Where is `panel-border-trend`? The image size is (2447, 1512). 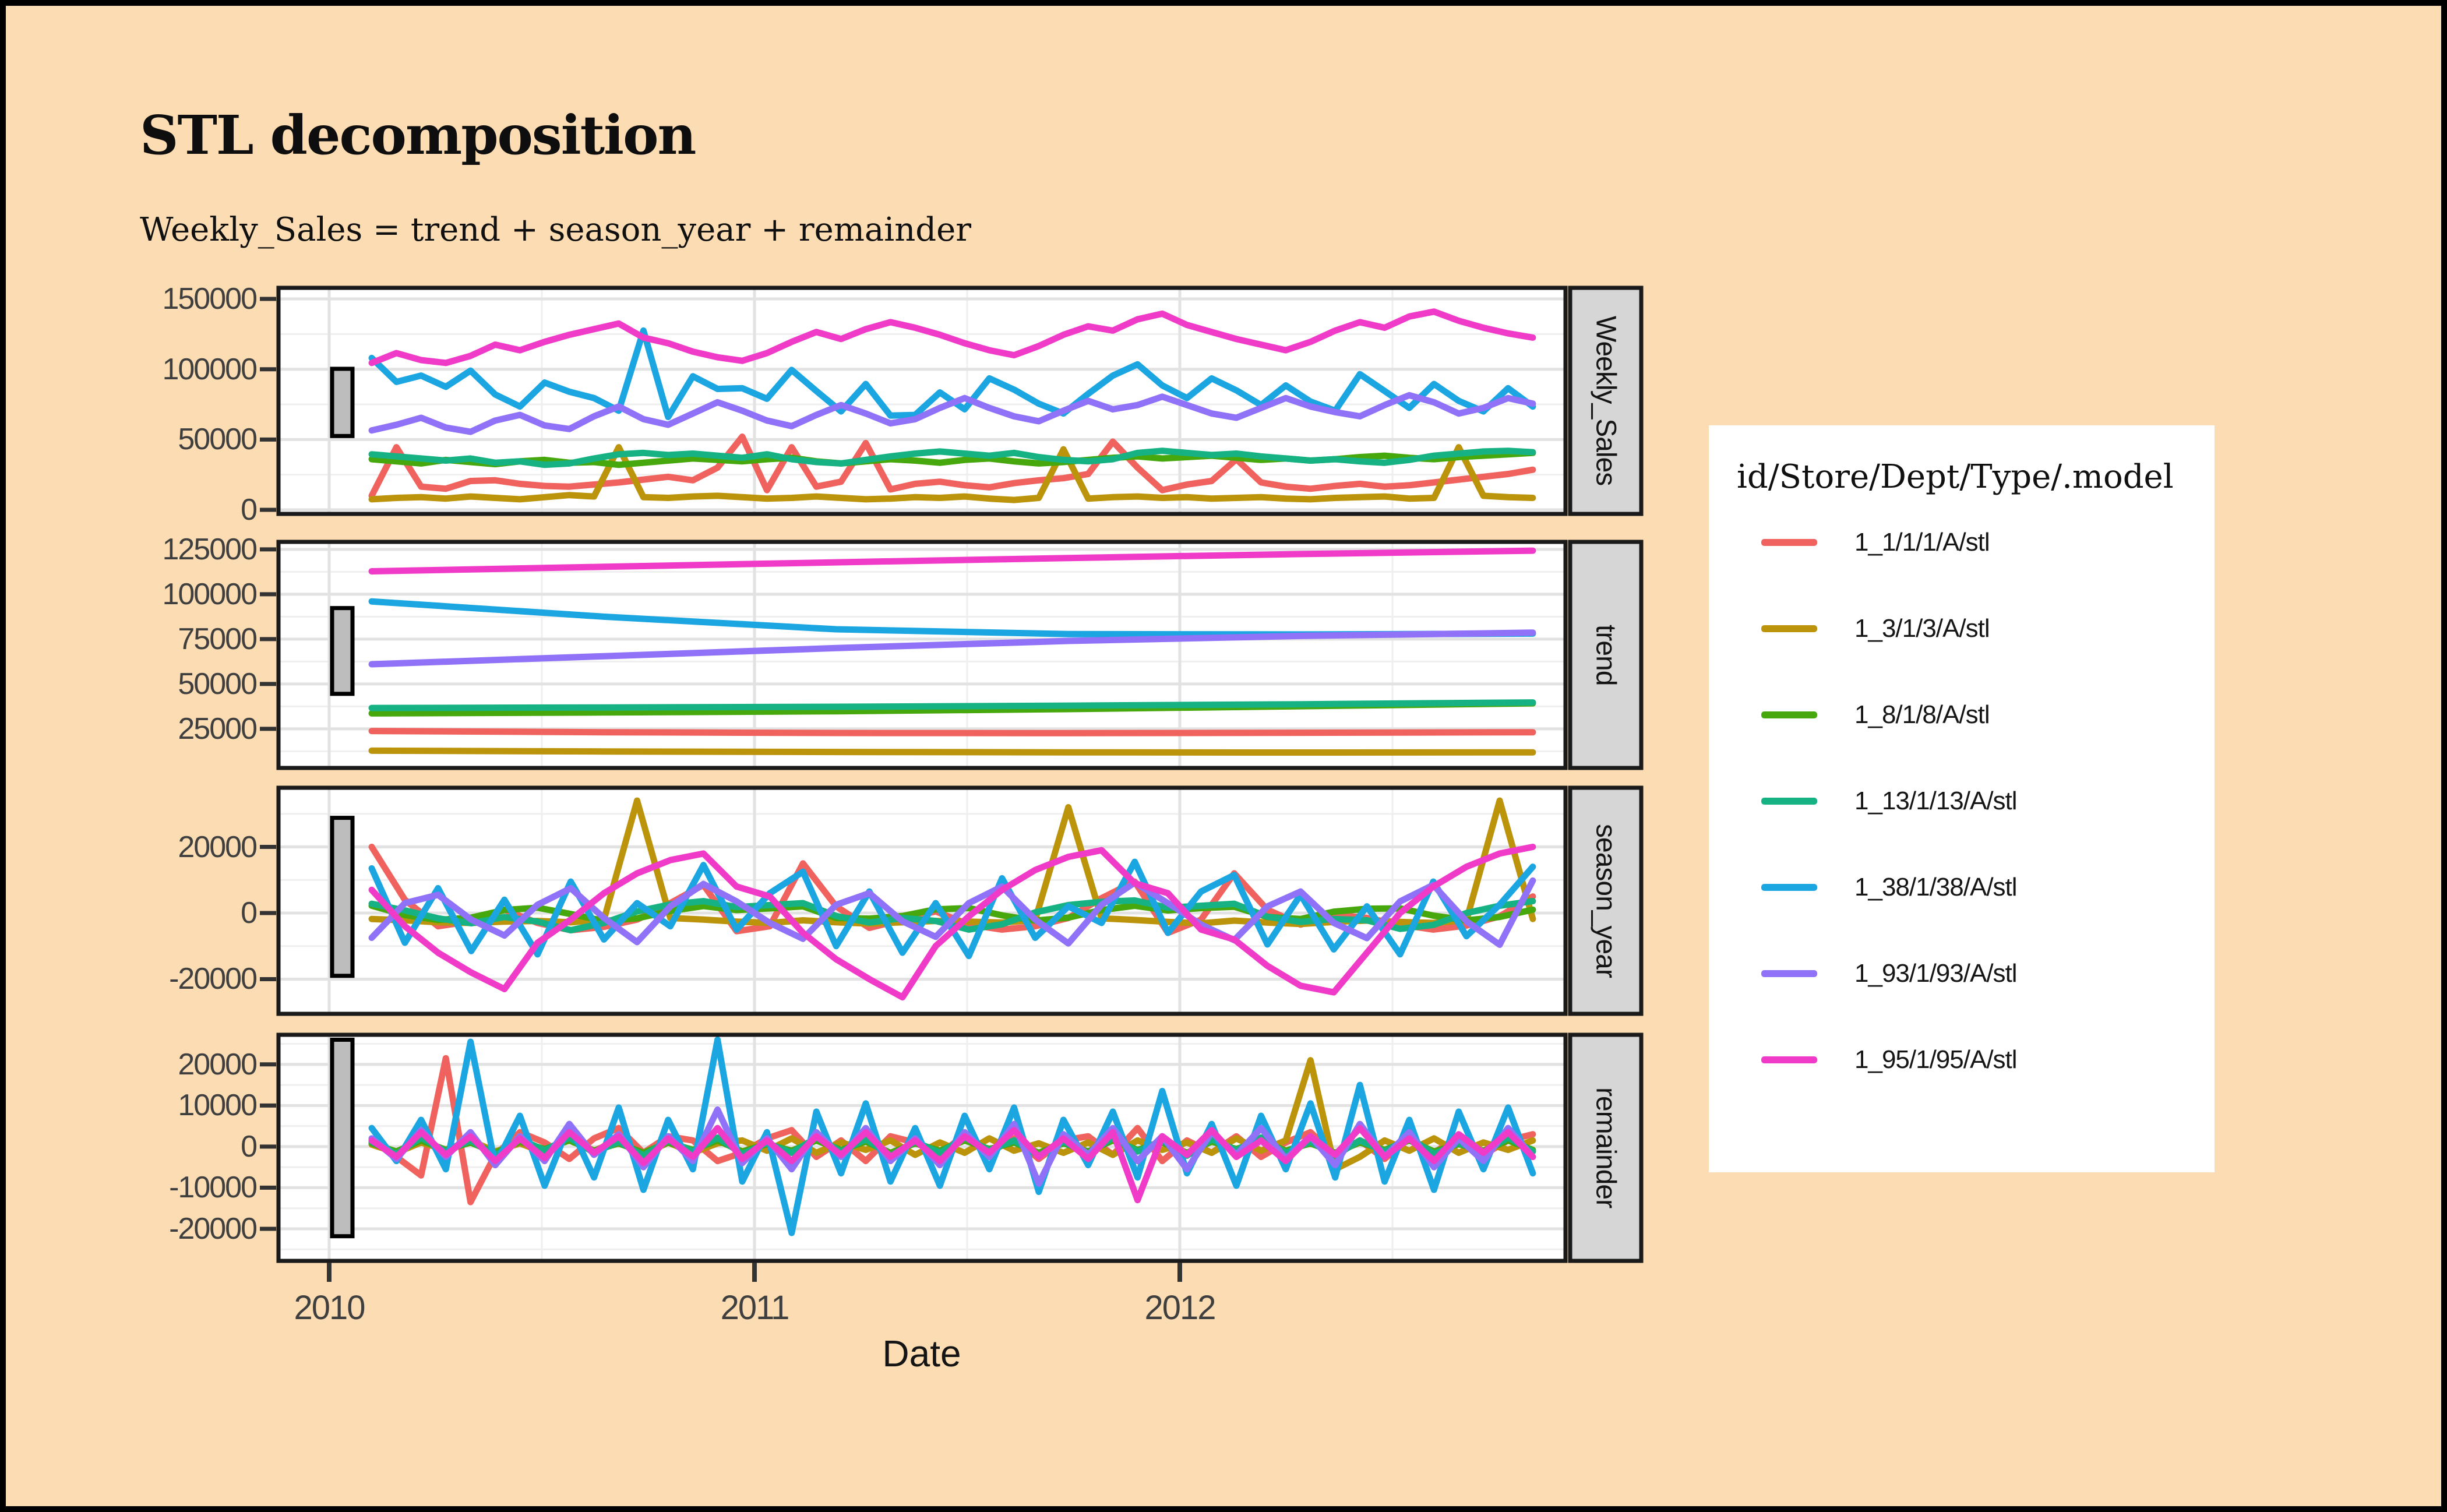
panel-border-trend is located at coordinates (922, 655).